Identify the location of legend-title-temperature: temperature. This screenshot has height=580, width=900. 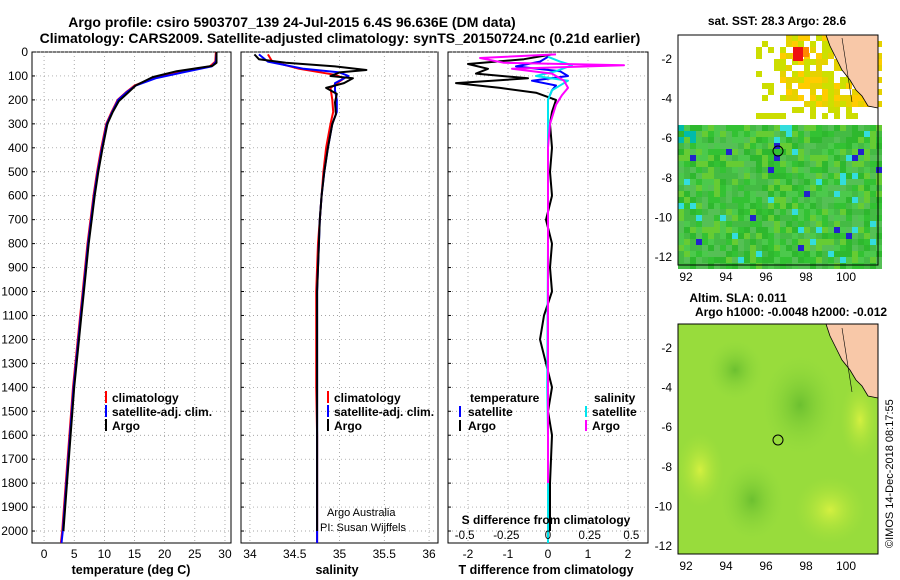
(505, 398).